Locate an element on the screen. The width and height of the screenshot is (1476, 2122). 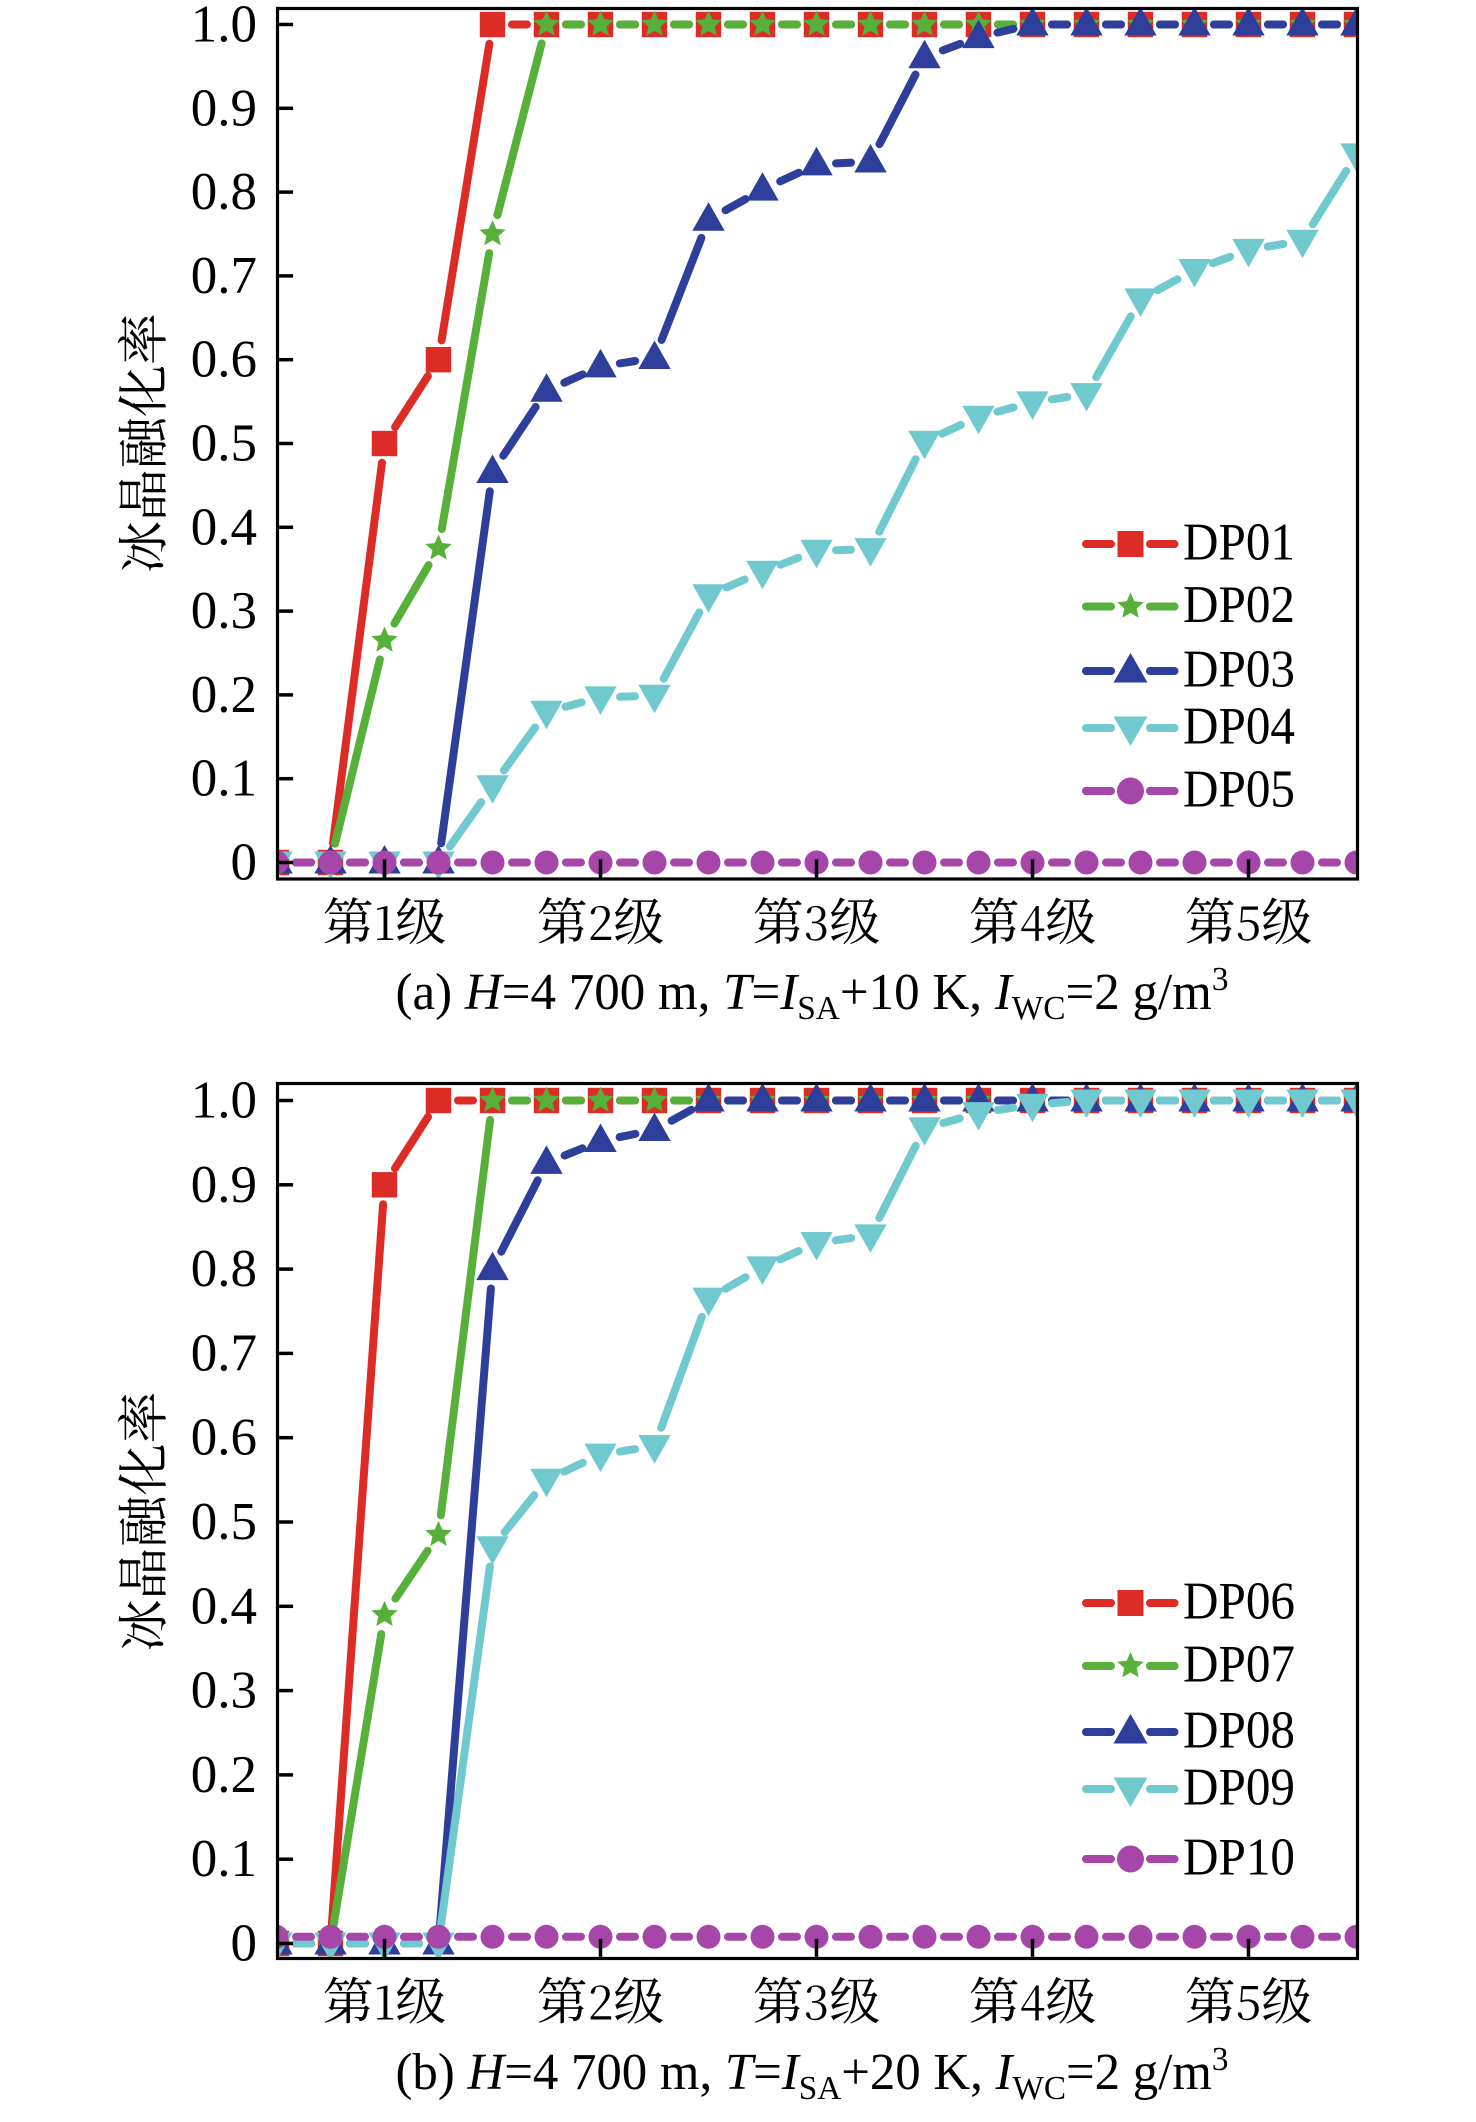
svg-text: DP08 is located at coordinates (1239, 1731).